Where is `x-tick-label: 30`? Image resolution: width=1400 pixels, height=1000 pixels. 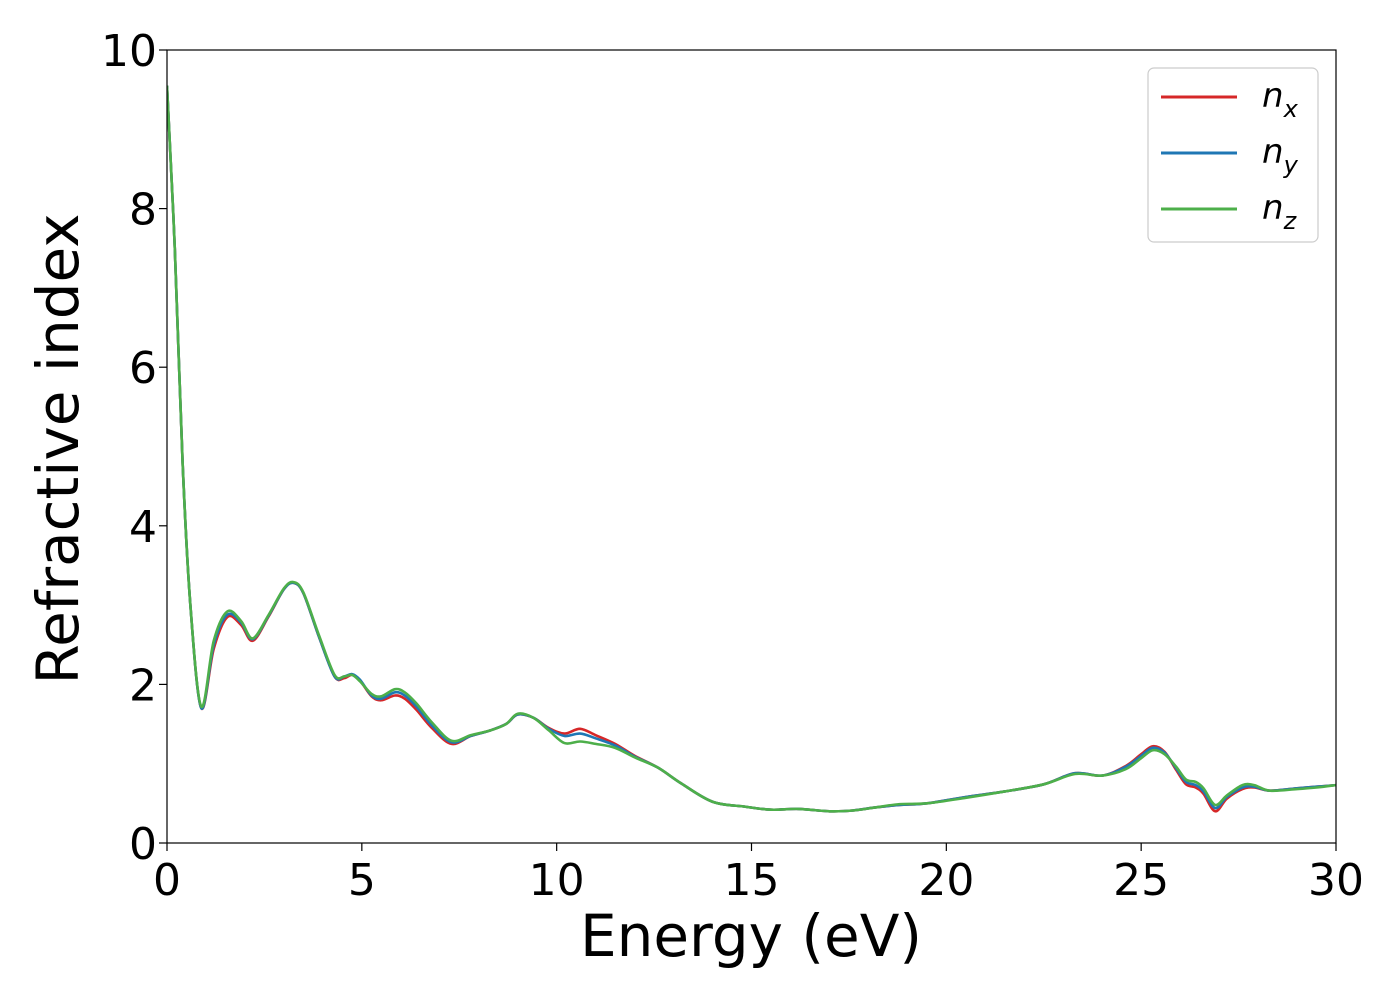
x-tick-label: 30 is located at coordinates (1336, 880).